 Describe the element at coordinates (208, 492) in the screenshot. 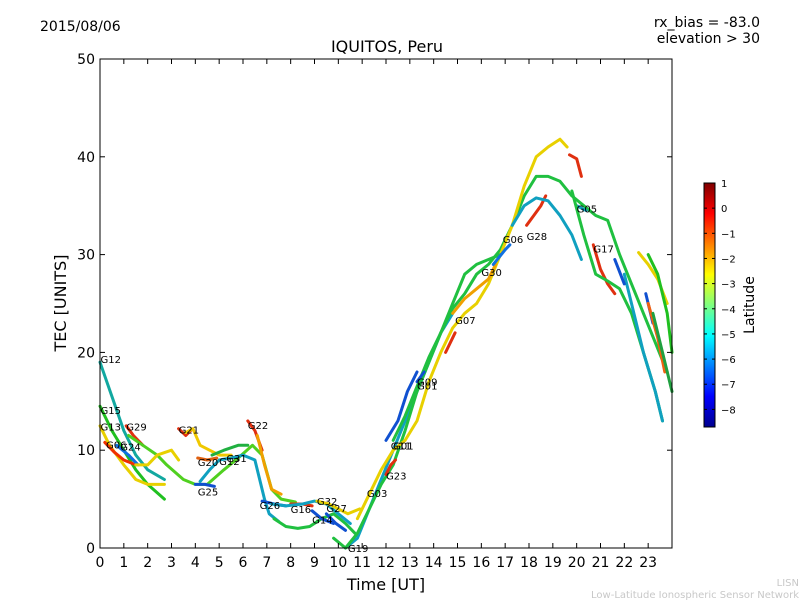

I see `satellite-label-11: G25` at that location.